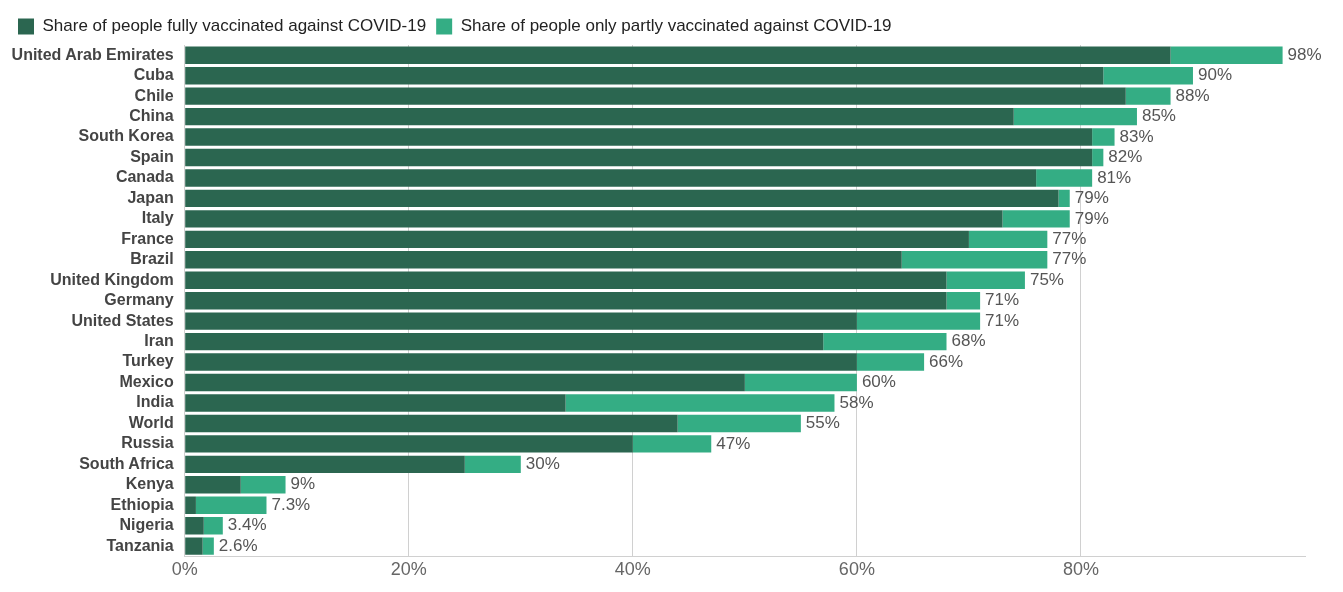  I want to click on y-tick-label: Brazil, so click(152, 259).